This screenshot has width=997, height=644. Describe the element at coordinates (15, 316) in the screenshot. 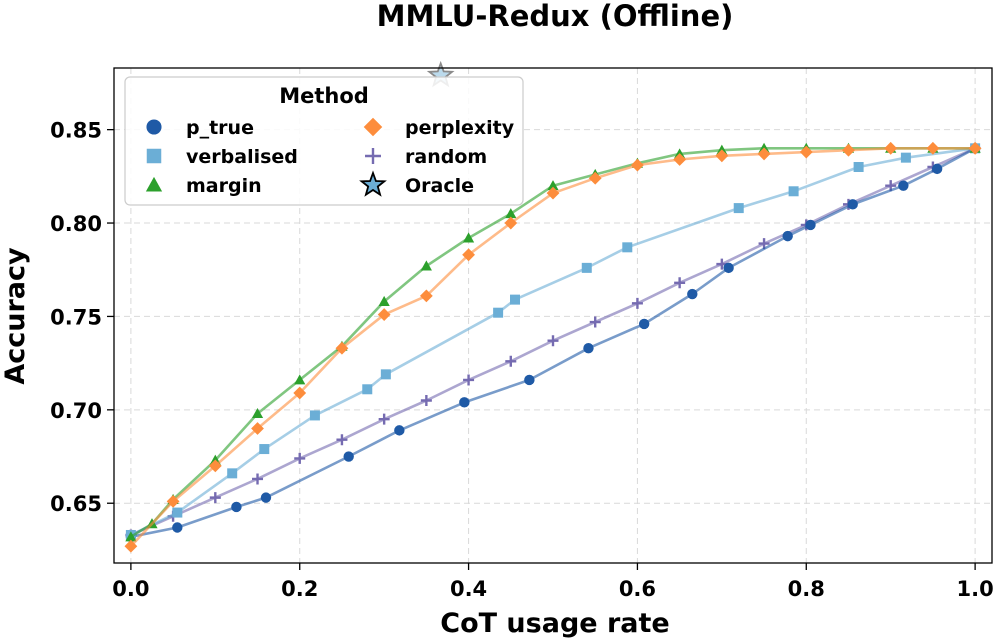

I see `y-axis-label: Accuracy` at that location.